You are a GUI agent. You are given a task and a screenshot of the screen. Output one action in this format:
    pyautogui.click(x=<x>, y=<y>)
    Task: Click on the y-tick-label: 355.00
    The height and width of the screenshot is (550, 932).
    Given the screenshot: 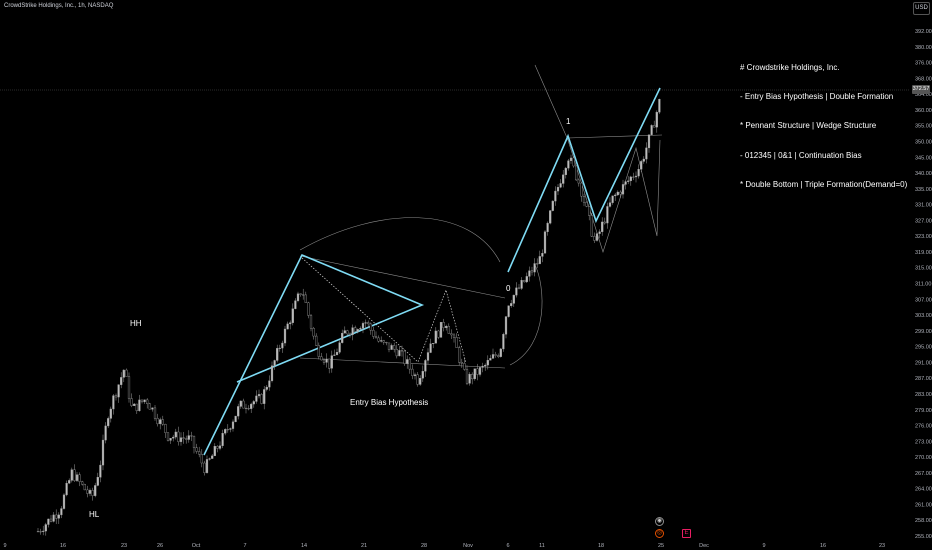 What is the action you would take?
    pyautogui.click(x=923, y=127)
    